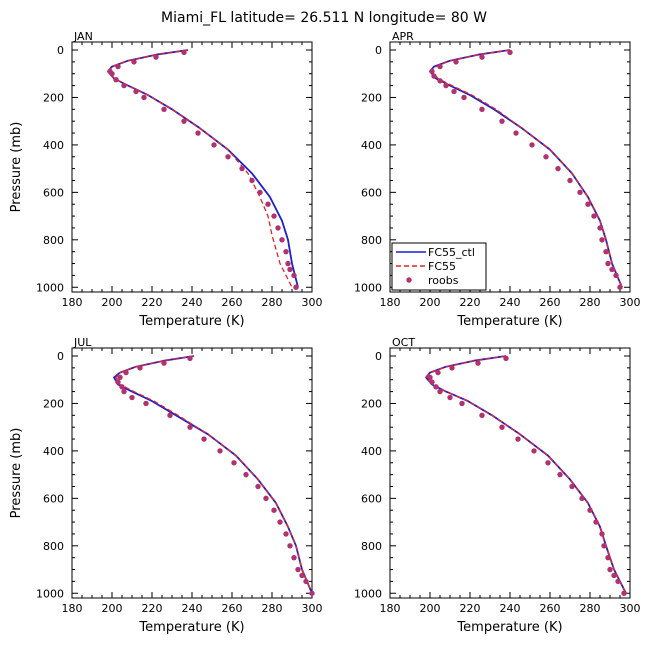  Describe the element at coordinates (442, 266) in the screenshot. I see `legend-label: FC55` at that location.